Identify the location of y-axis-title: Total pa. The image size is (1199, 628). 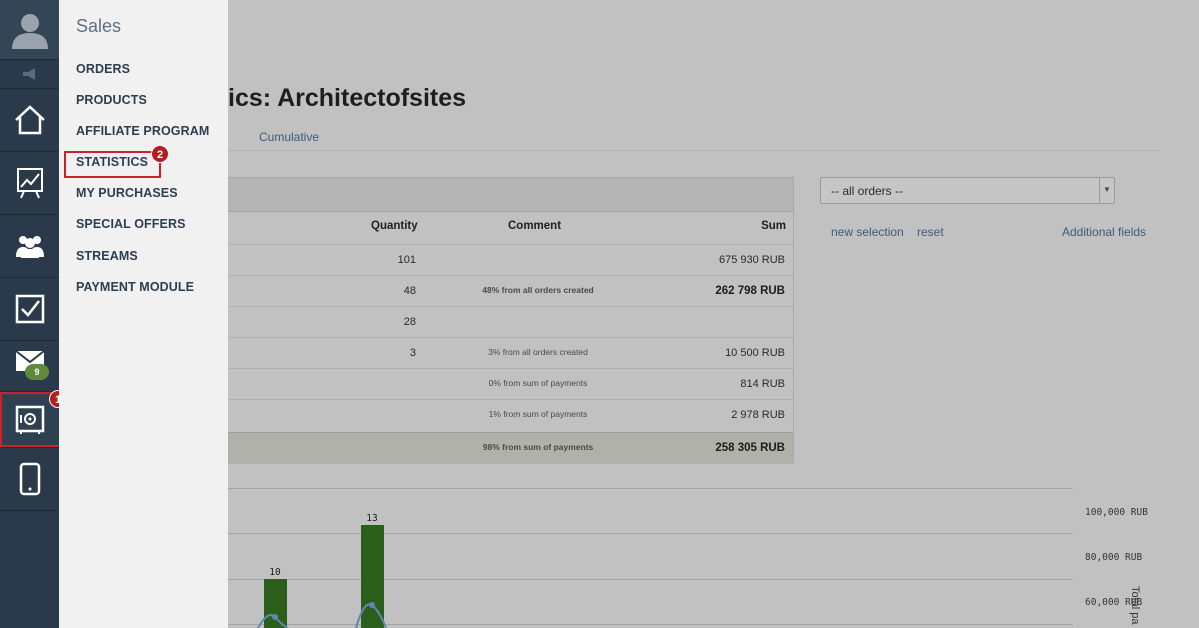
(1135, 605).